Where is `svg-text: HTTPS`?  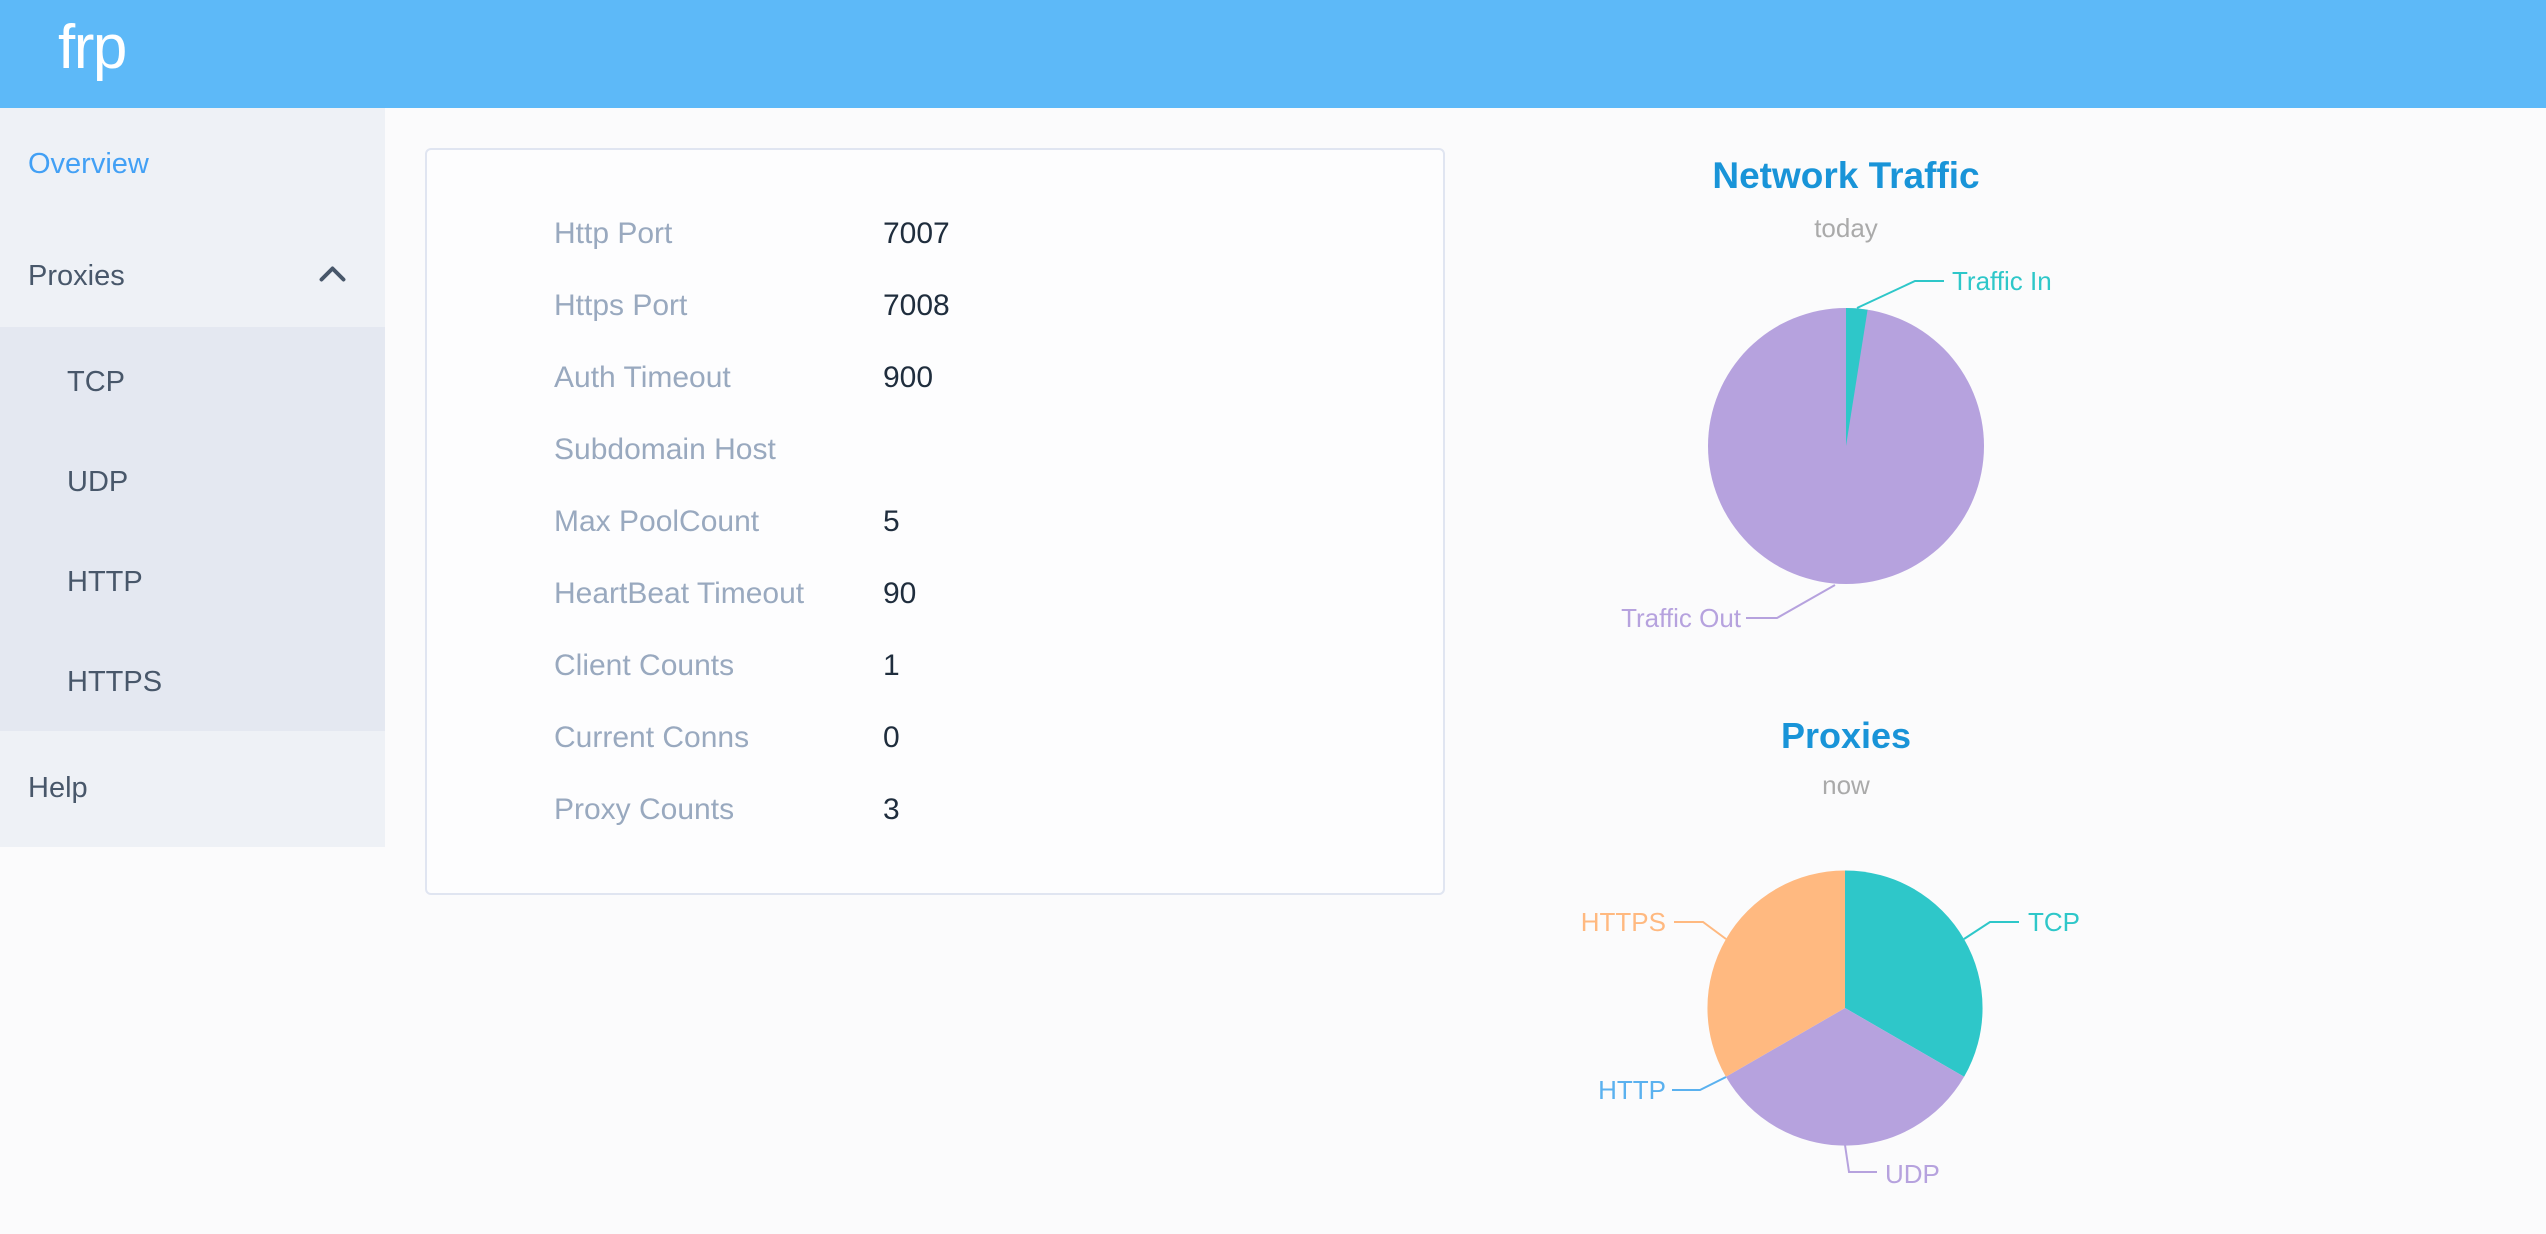 svg-text: HTTPS is located at coordinates (1623, 922).